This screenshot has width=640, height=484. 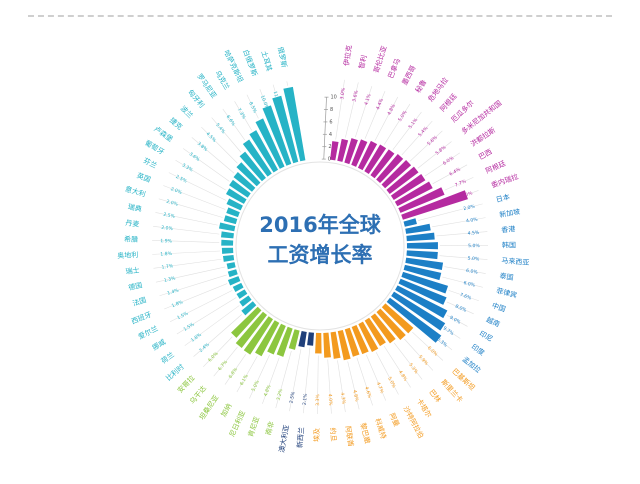 I want to click on category-label: 荷兰, so click(x=167, y=358).